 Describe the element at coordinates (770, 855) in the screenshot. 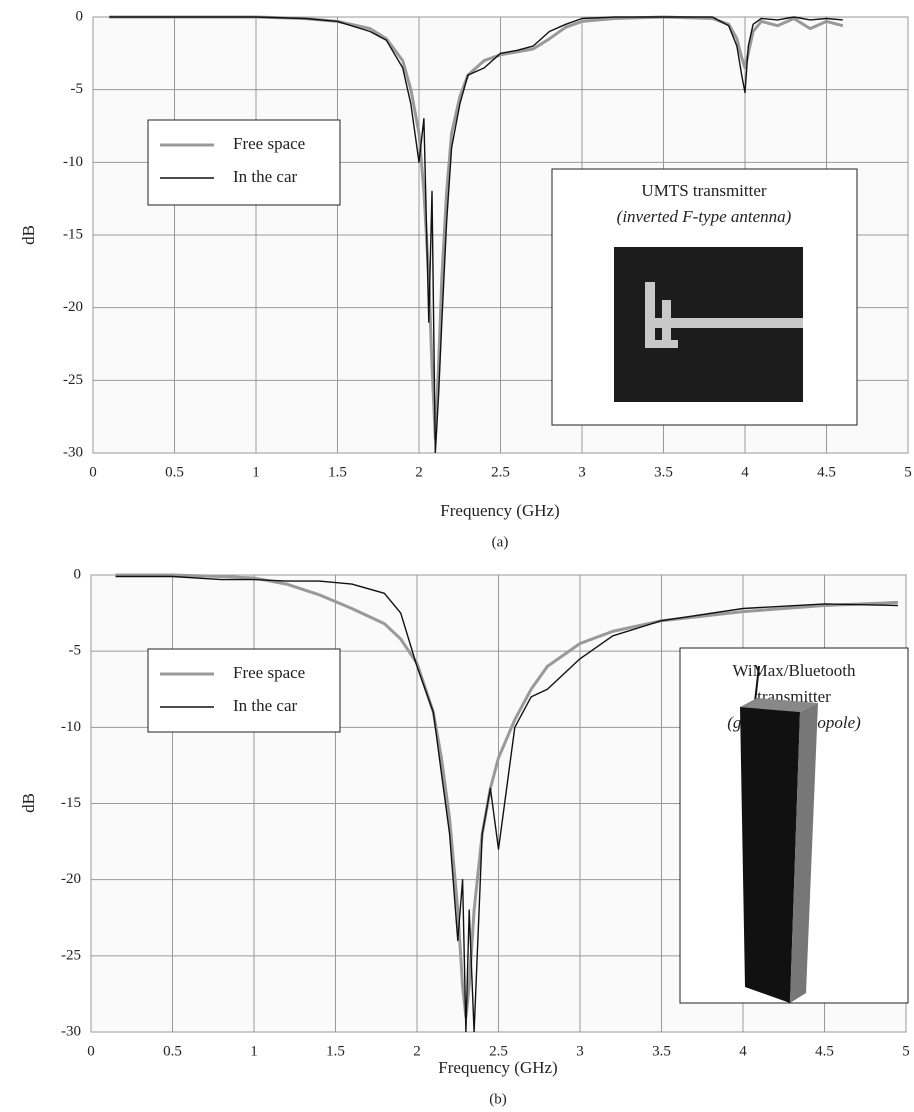

I see `monopole-front` at that location.